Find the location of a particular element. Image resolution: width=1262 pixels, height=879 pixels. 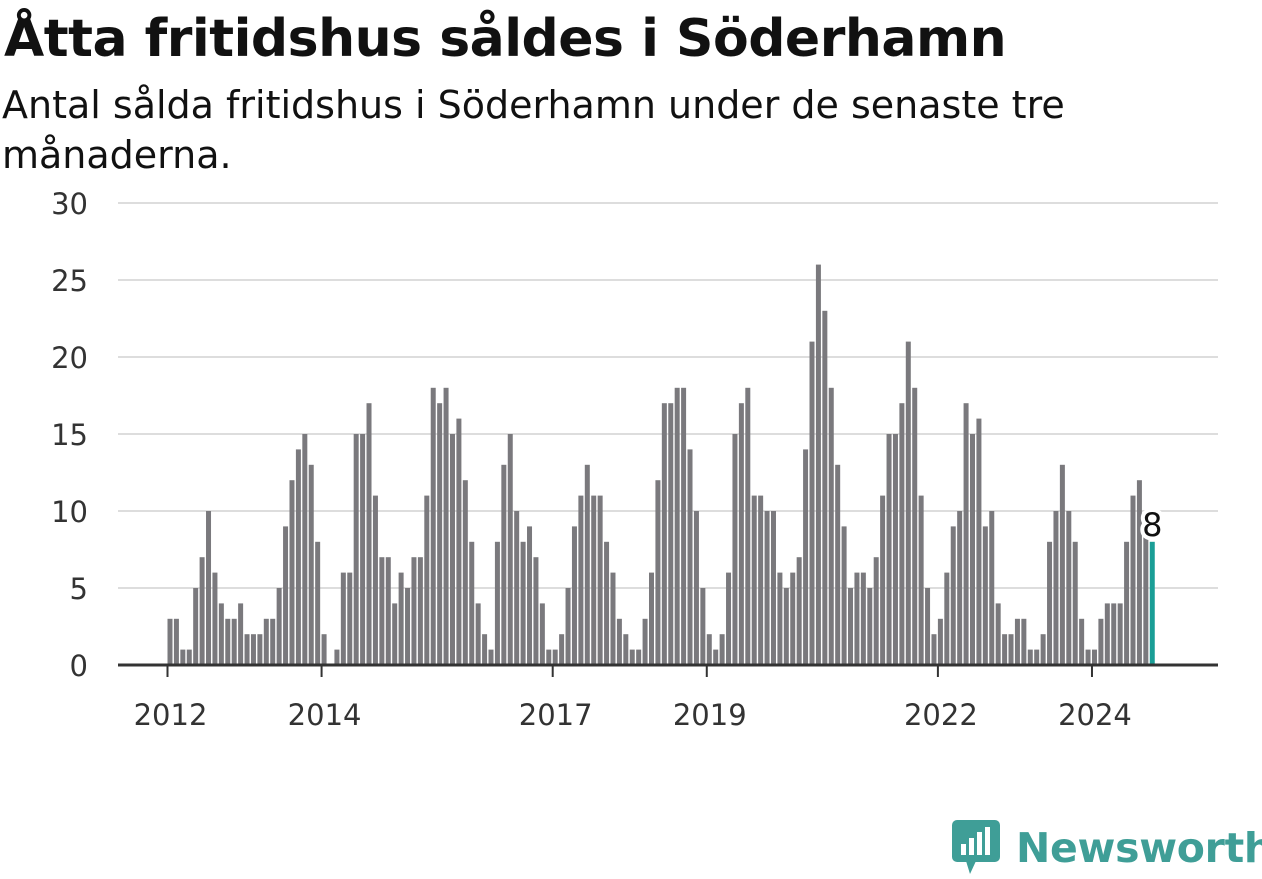

x-tick-label: 2014 is located at coordinates (325, 715).